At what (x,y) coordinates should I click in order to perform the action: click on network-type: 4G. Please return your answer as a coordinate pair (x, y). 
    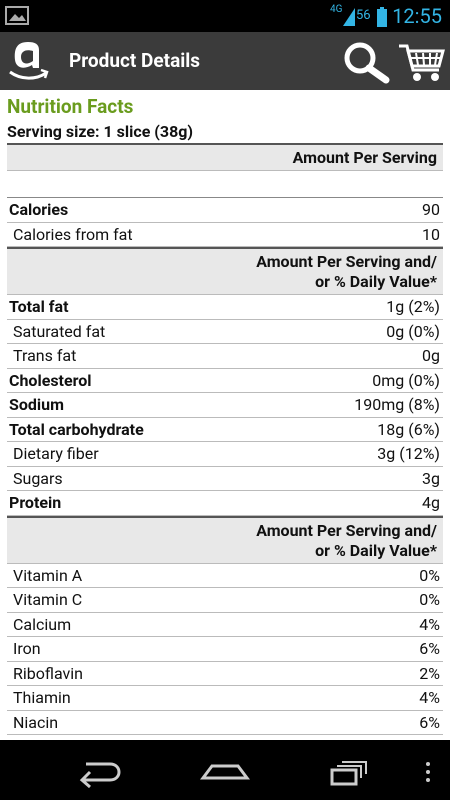
    Looking at the image, I should click on (336, 9).